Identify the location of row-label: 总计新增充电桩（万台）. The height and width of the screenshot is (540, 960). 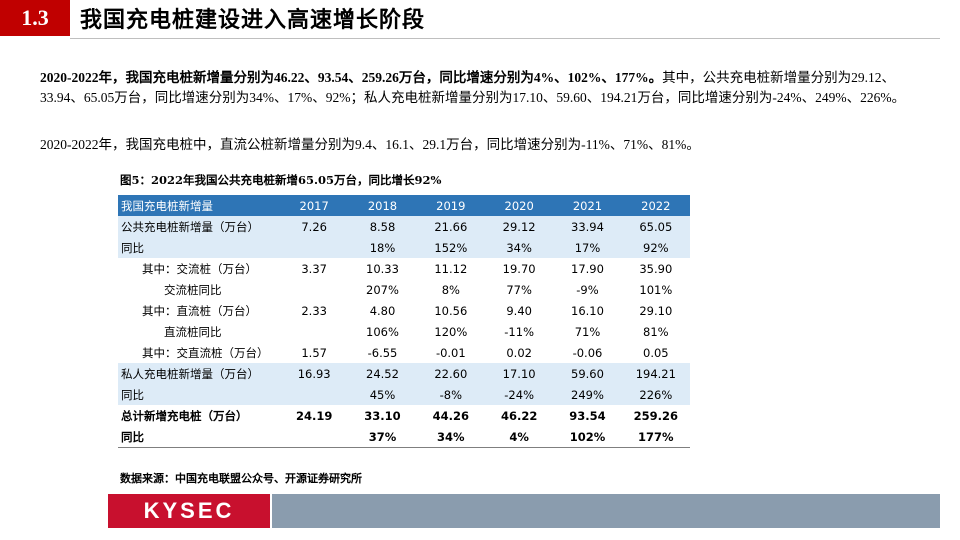
(184, 415).